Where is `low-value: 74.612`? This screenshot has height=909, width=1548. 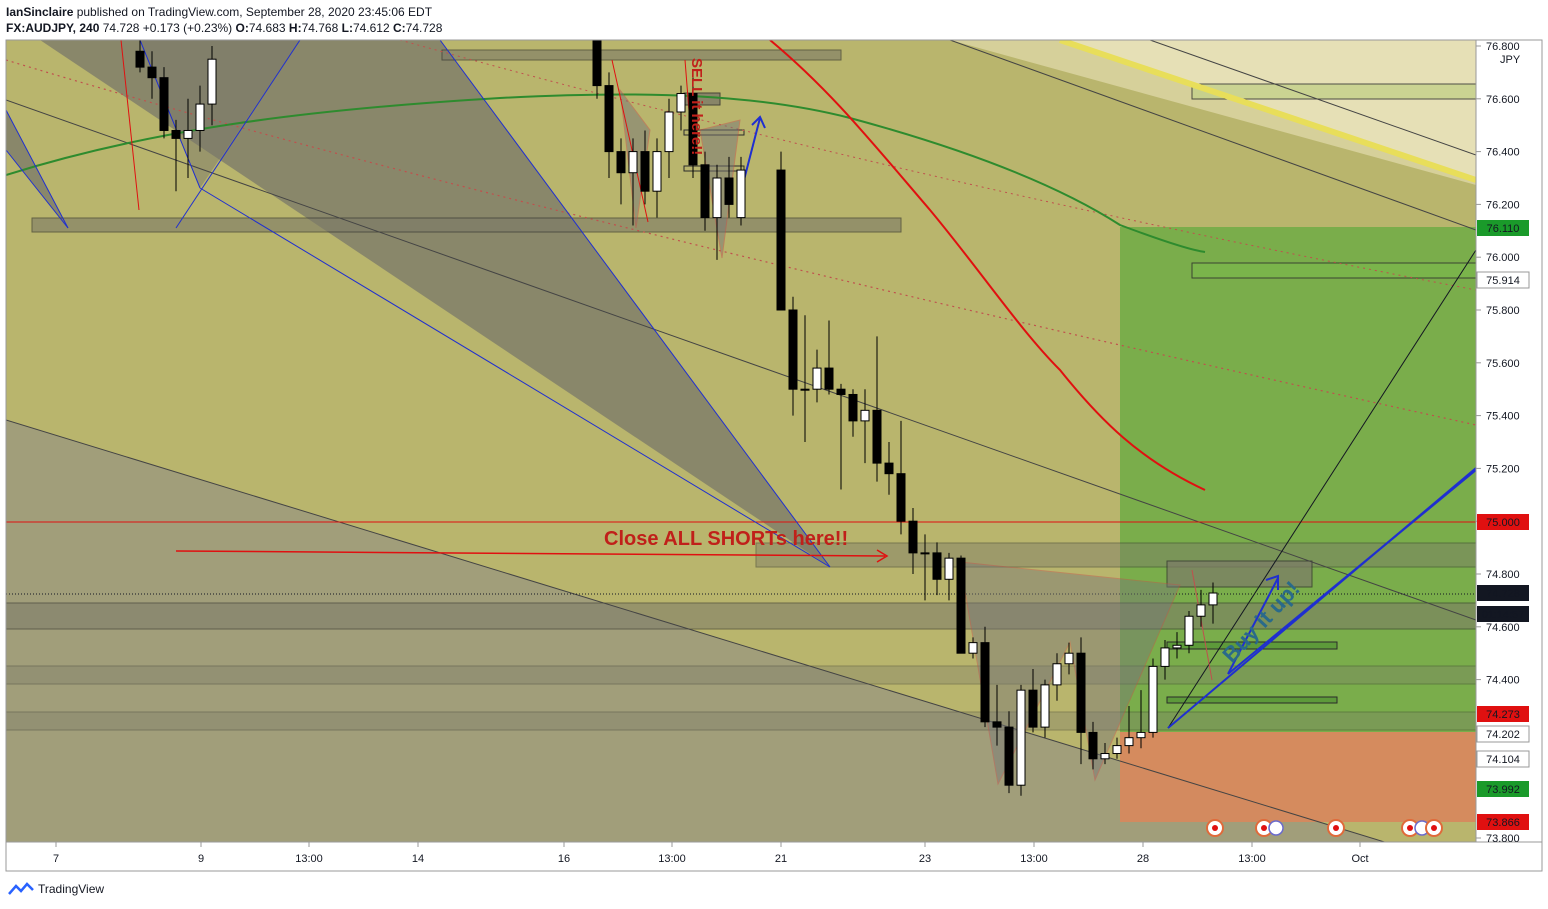
low-value: 74.612 is located at coordinates (371, 28).